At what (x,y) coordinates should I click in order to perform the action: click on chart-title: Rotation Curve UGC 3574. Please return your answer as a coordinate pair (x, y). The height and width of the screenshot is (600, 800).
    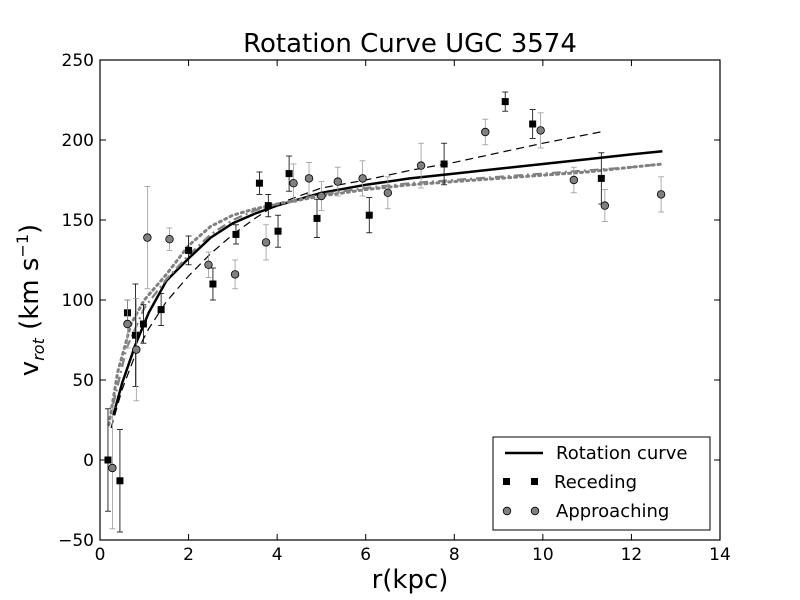
    Looking at the image, I should click on (410, 44).